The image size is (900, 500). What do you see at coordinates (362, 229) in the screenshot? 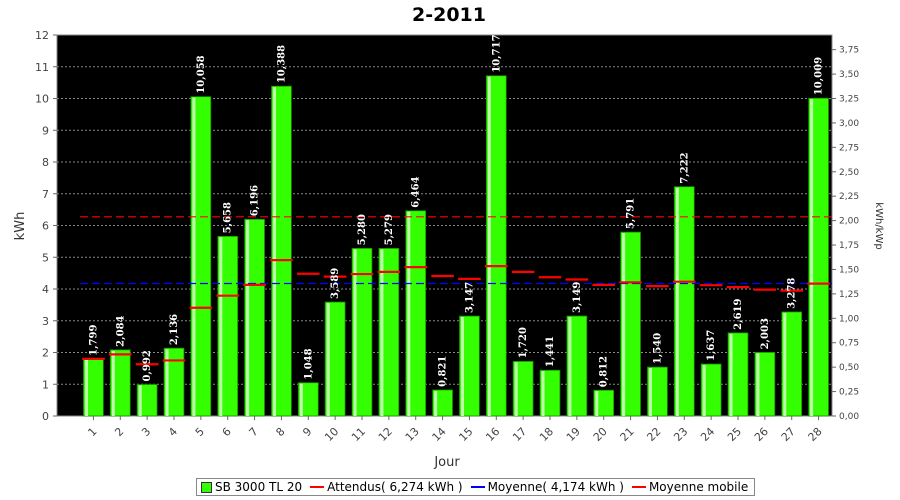
I see `data-label: 5,280` at bounding box center [362, 229].